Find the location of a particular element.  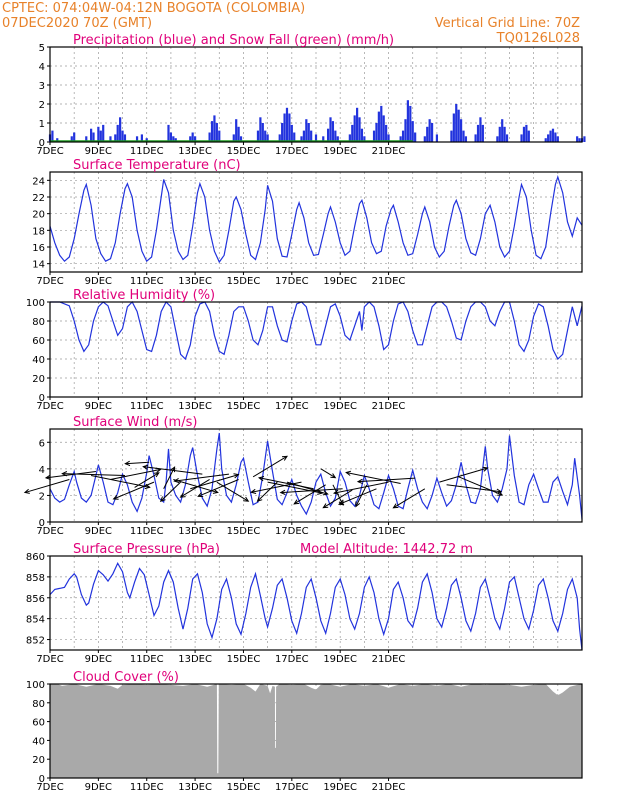

panel-frame is located at coordinates (316, 222).